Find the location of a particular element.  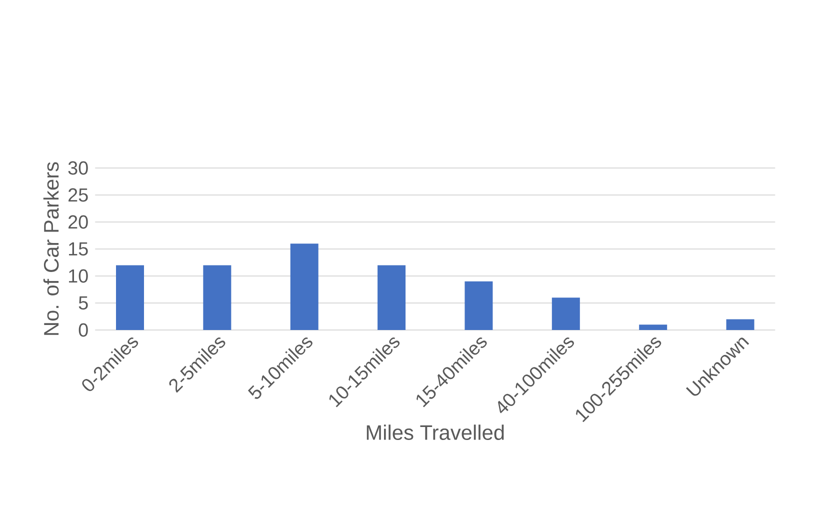

y-tick-label: 5 is located at coordinates (83, 303).